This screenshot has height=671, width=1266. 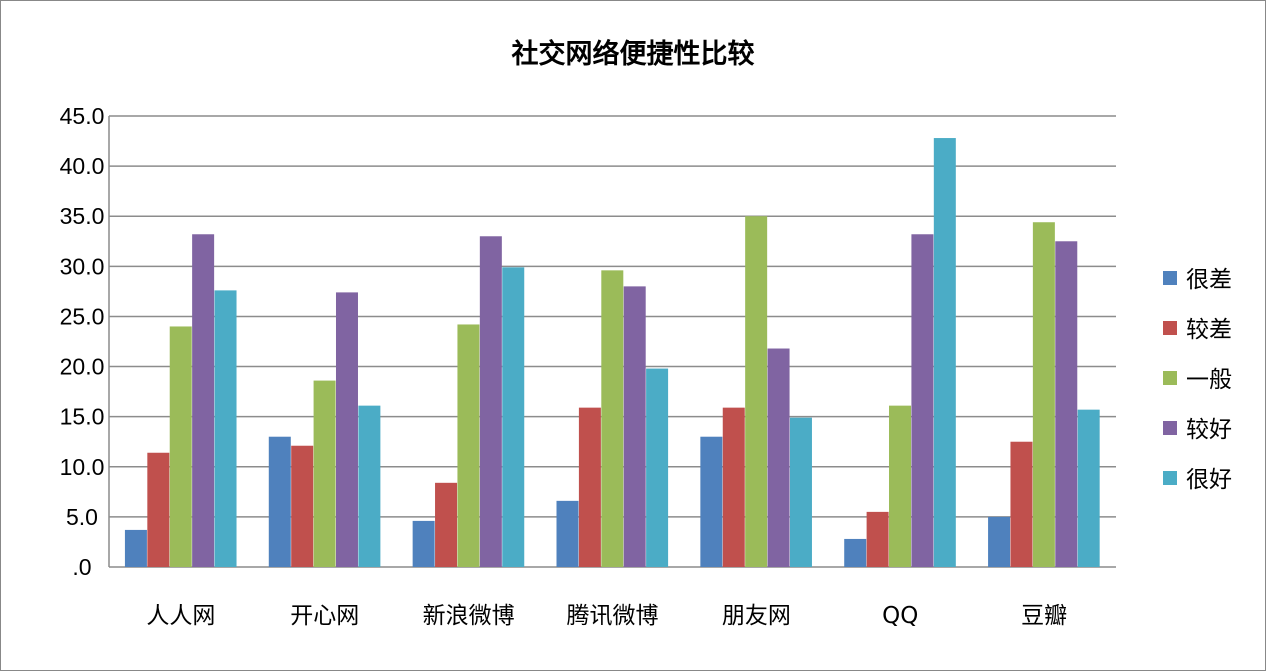 What do you see at coordinates (158, 509) in the screenshot?
I see `bar-较差-人人网` at bounding box center [158, 509].